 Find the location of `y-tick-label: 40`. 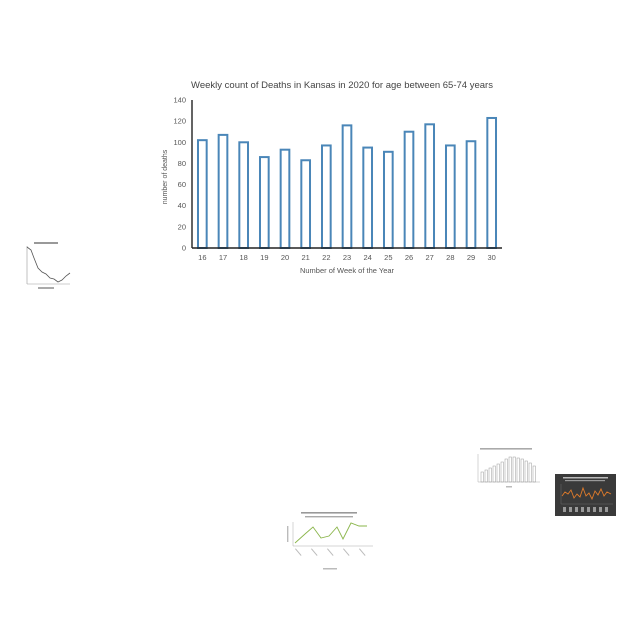

y-tick-label: 40 is located at coordinates (182, 205).